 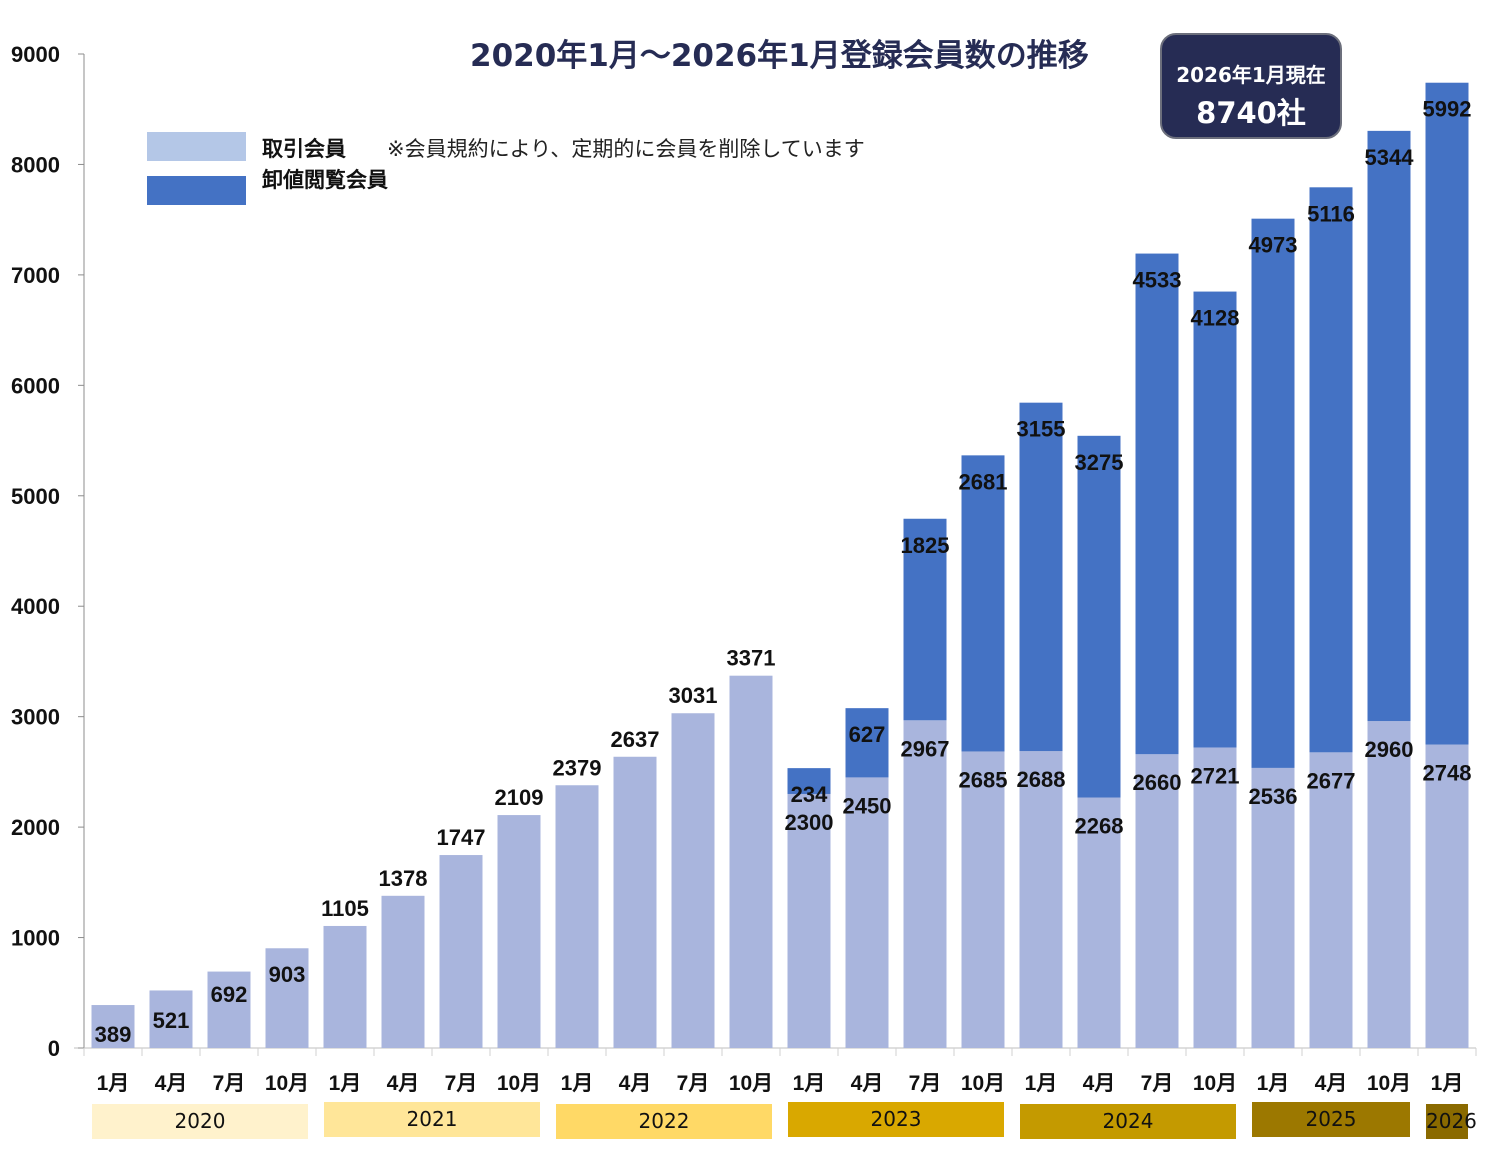 I want to click on y-tick-label: 0, so click(x=54, y=1048).